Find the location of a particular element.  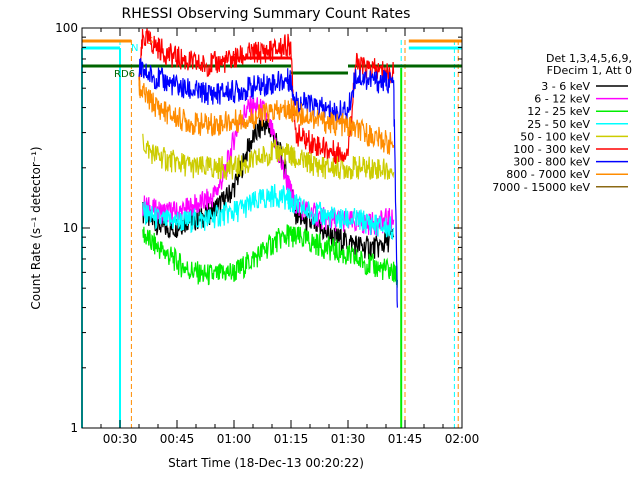

legend-entry-label: 300 - 800 keV is located at coordinates (551, 162).